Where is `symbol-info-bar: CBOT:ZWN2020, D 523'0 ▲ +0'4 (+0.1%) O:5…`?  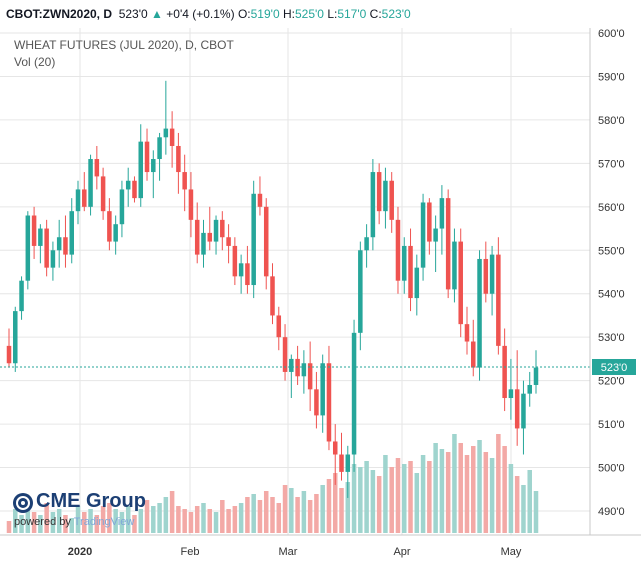 symbol-info-bar: CBOT:ZWN2020, D 523'0 ▲ +0'4 (+0.1%) O:5… is located at coordinates (320, 14).